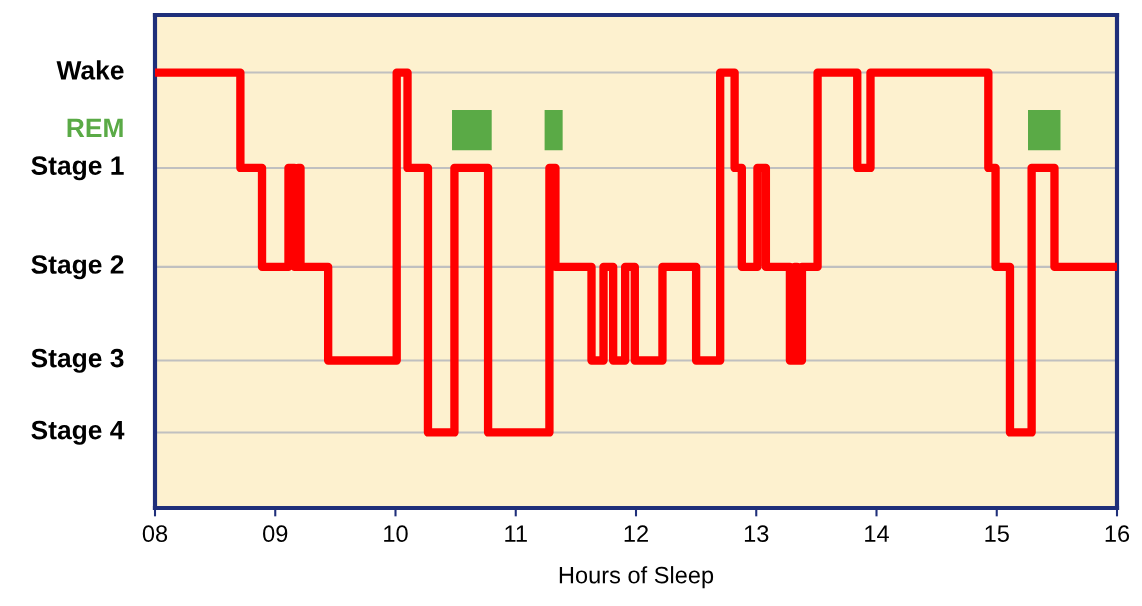  Describe the element at coordinates (77, 267) in the screenshot. I see `ref-line-label: Stage 2` at that location.